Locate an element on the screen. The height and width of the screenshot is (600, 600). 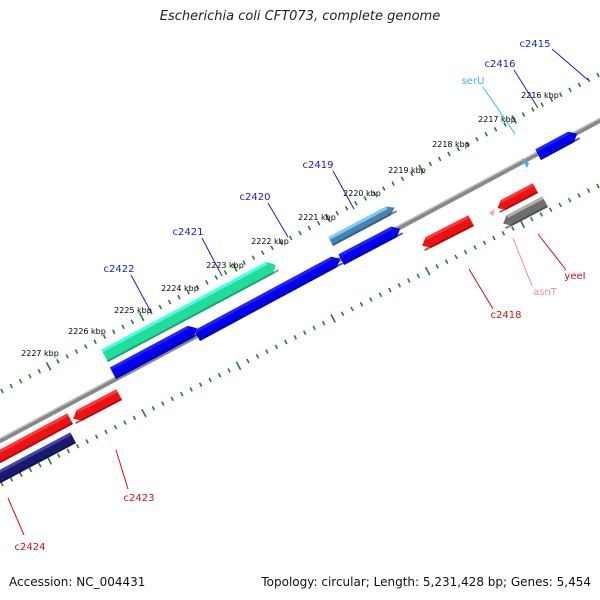
gene-c2415-body is located at coordinates (556, 145).